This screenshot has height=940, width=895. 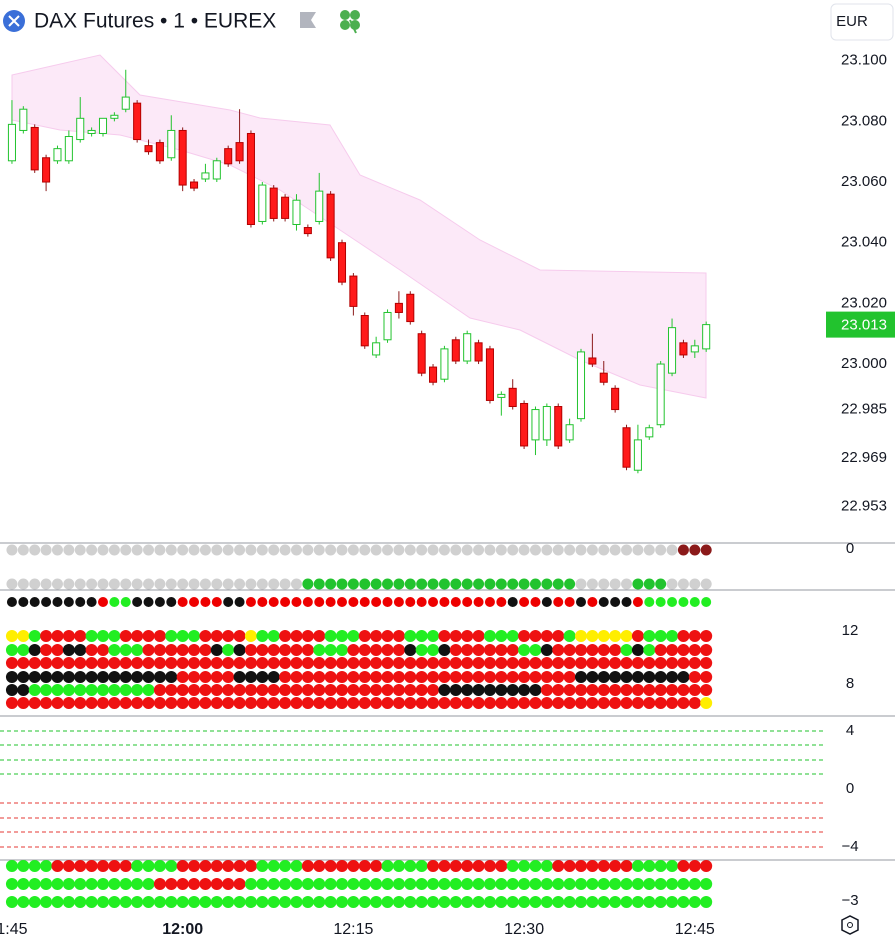 What do you see at coordinates (850, 730) in the screenshot?
I see `indicator-axis-label: 4` at bounding box center [850, 730].